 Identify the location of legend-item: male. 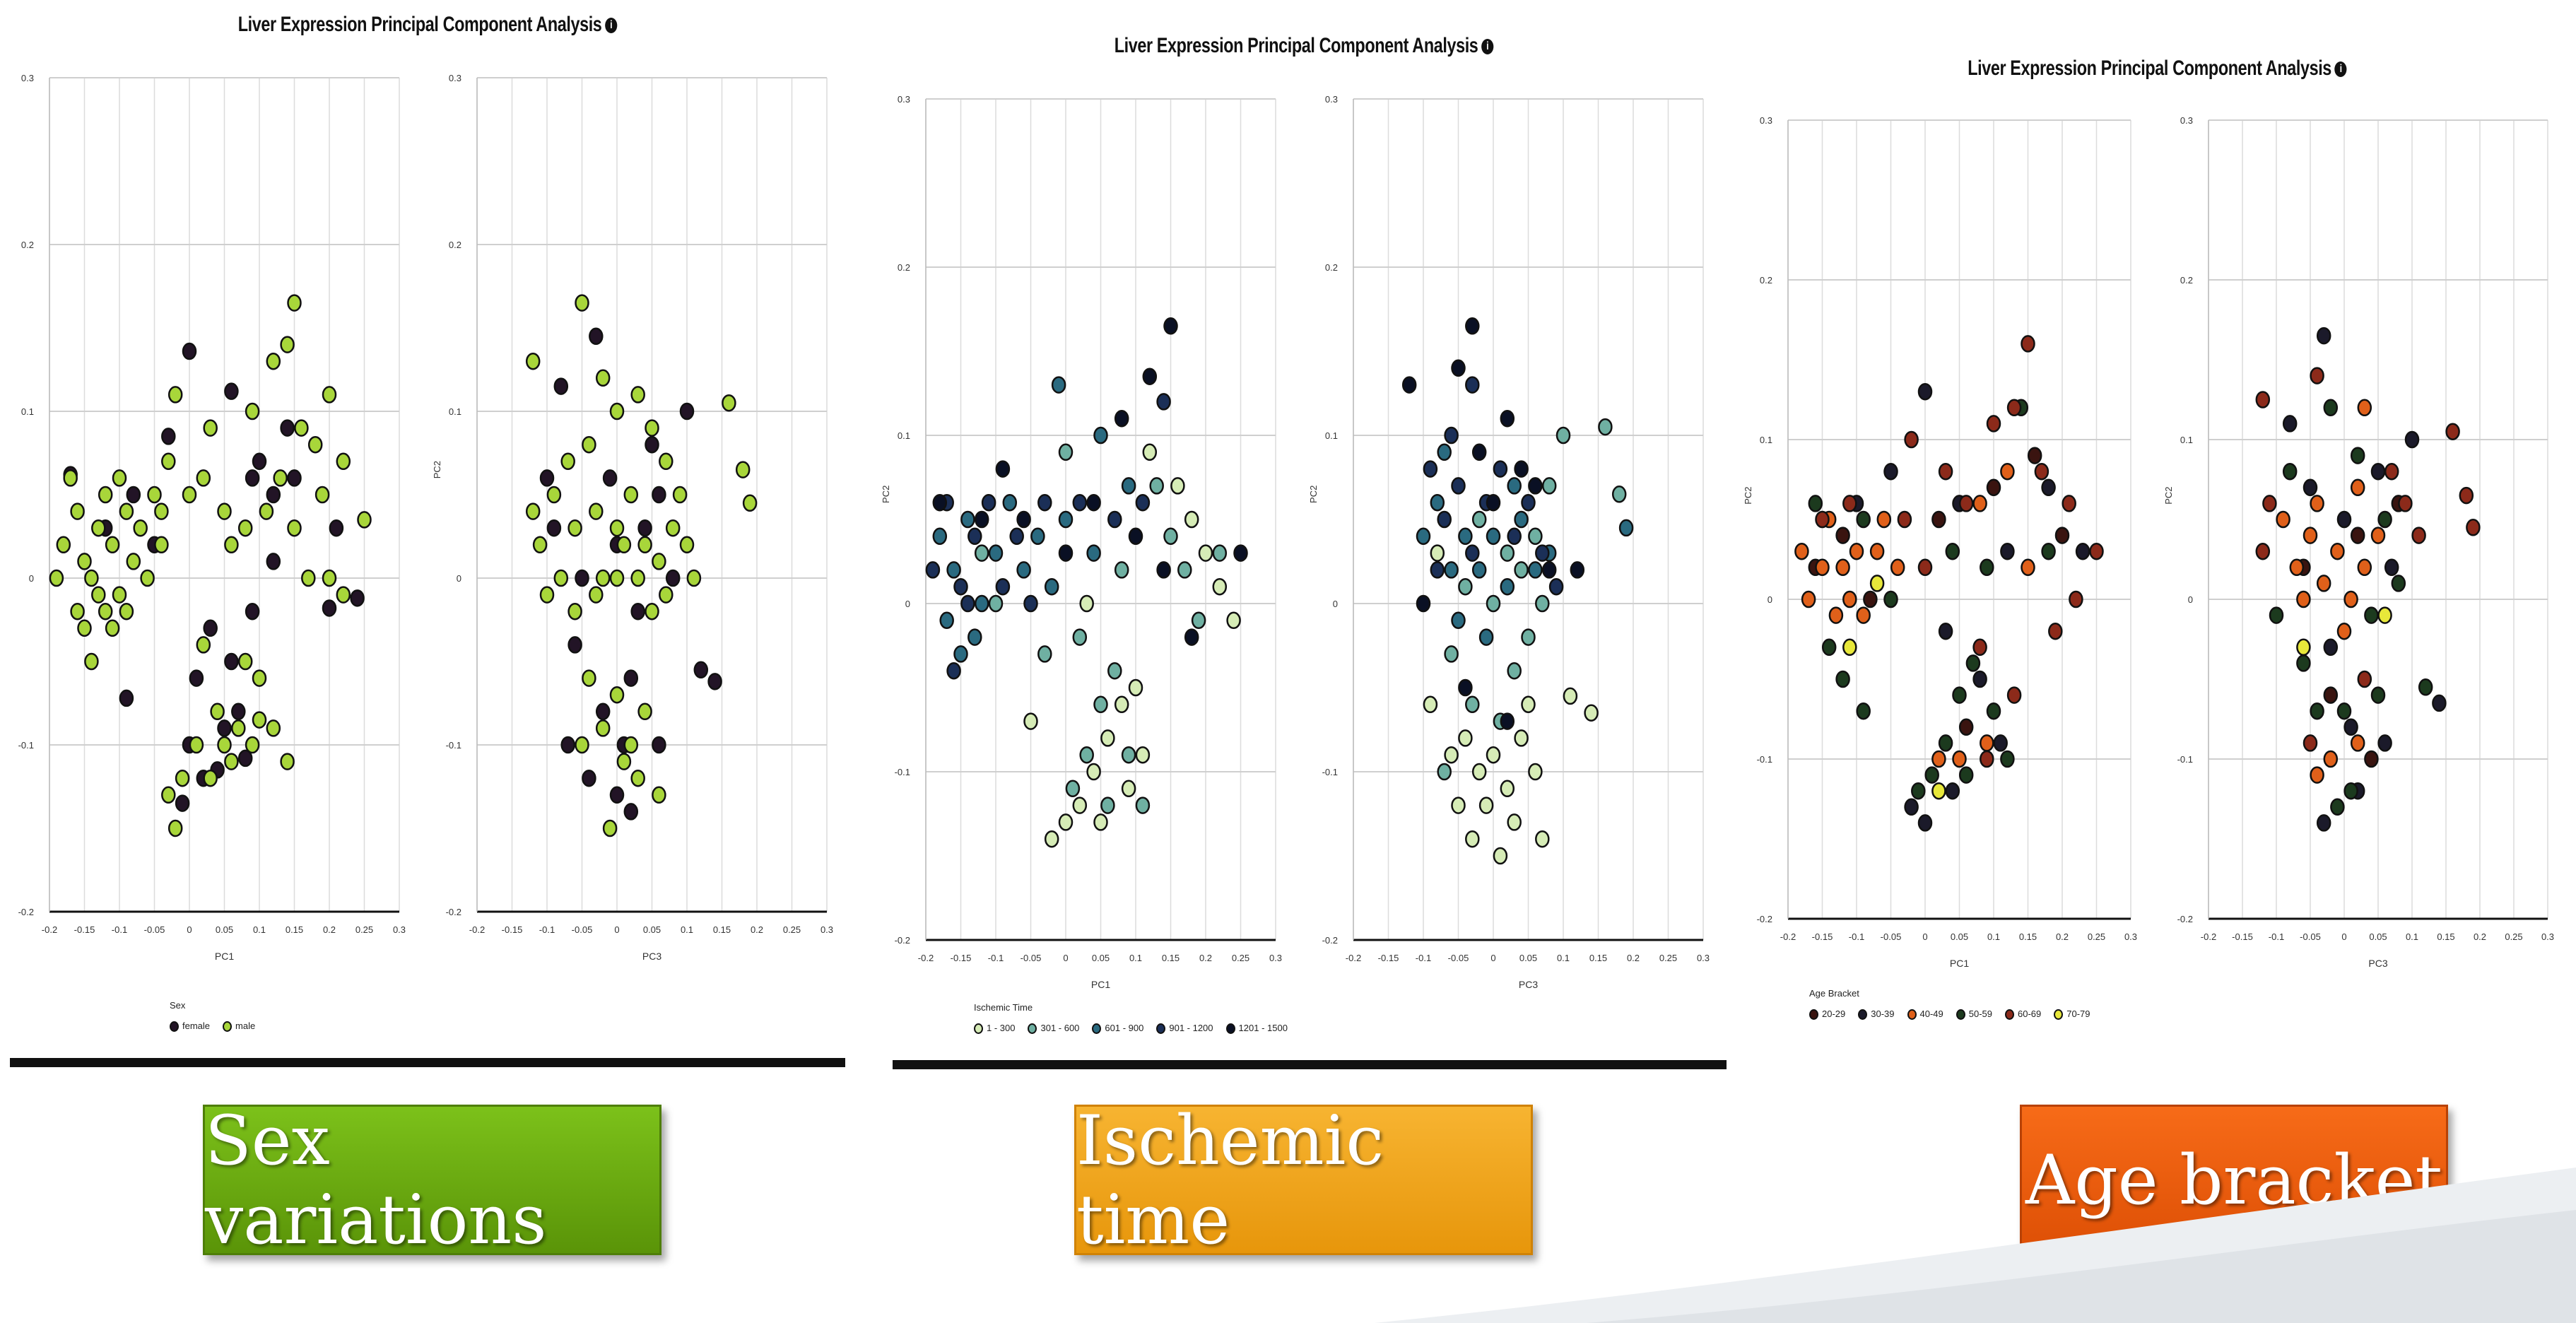
(239, 1027).